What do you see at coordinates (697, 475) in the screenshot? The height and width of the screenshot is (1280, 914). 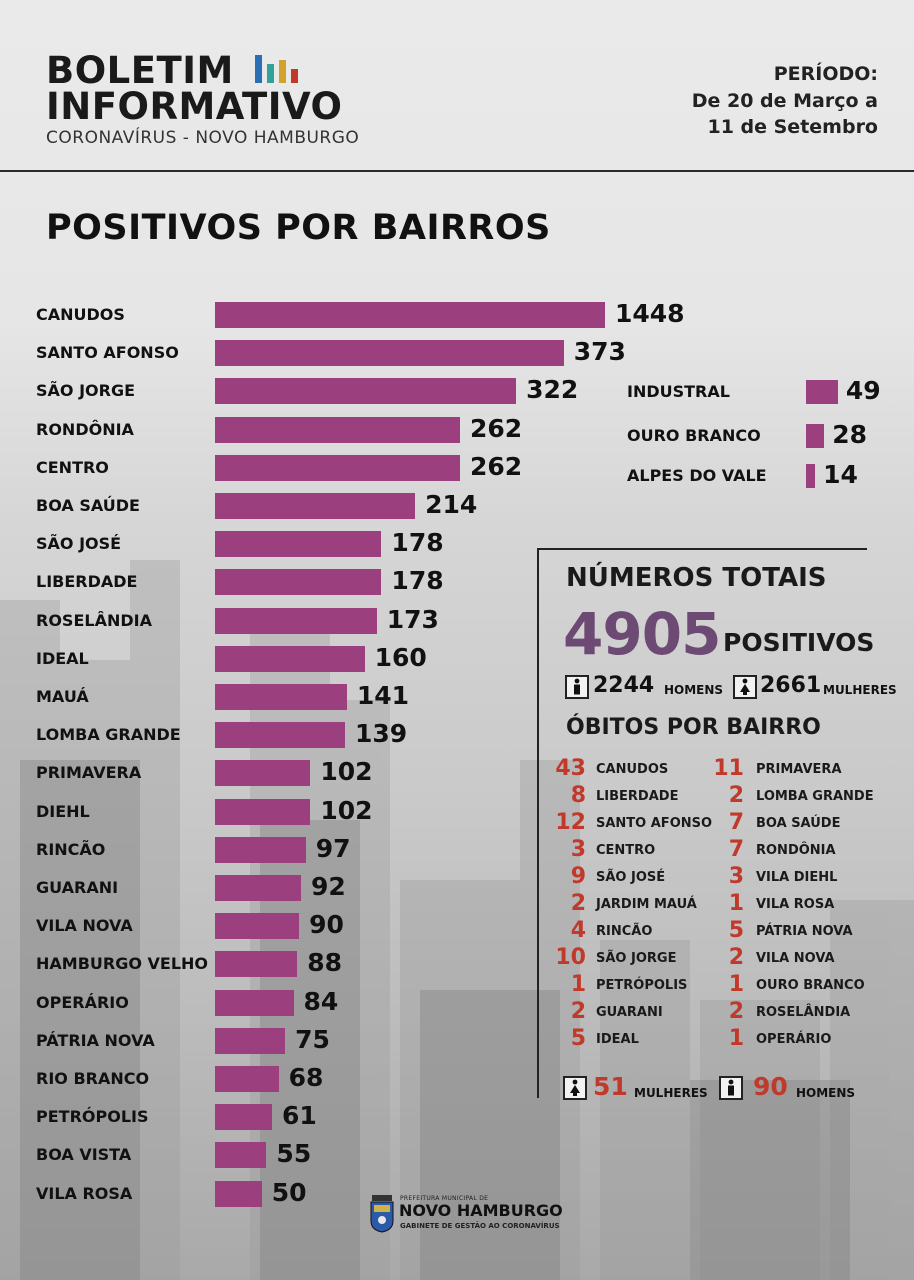 I see `side-category-label: ALPES DO VALE` at bounding box center [697, 475].